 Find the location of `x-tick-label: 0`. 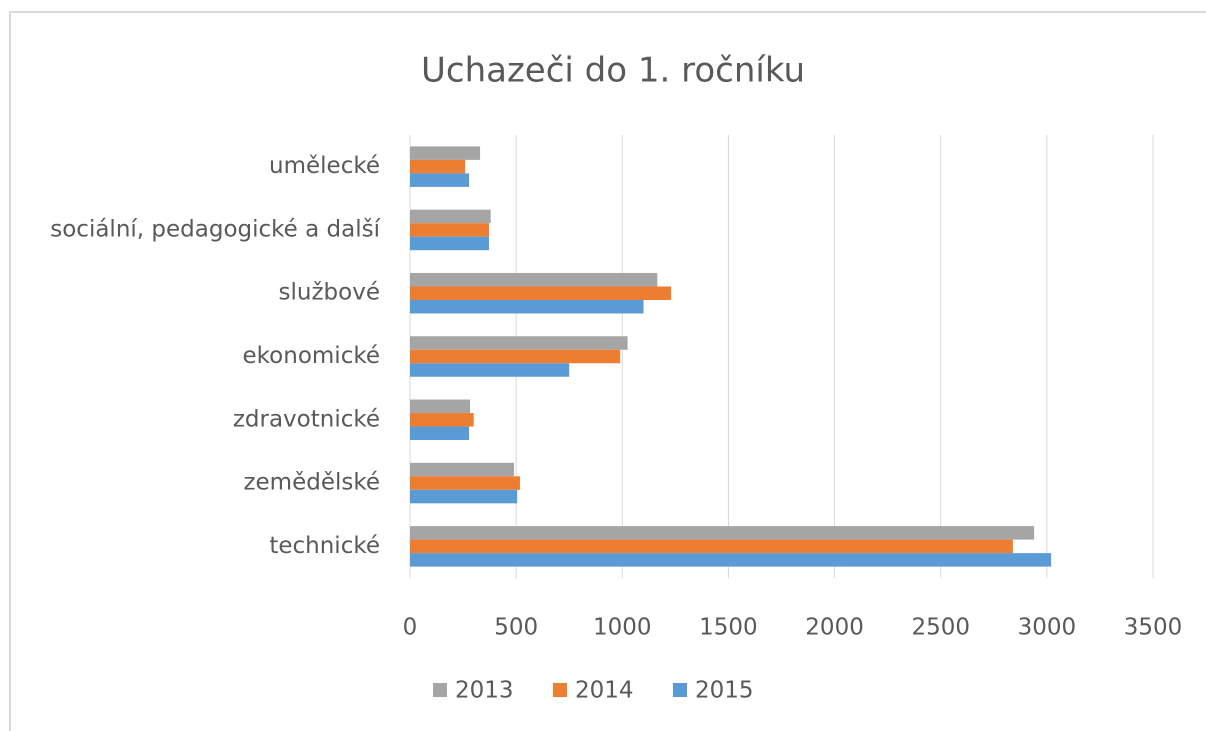

x-tick-label: 0 is located at coordinates (410, 628).